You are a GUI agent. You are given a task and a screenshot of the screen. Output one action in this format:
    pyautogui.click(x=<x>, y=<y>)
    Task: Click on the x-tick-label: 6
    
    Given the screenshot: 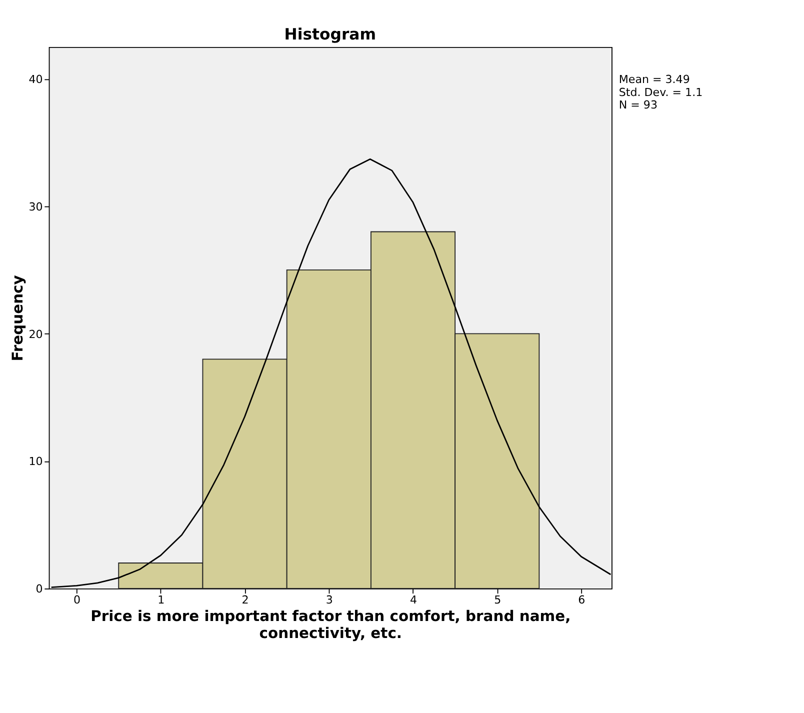 What is the action you would take?
    pyautogui.click(x=582, y=600)
    